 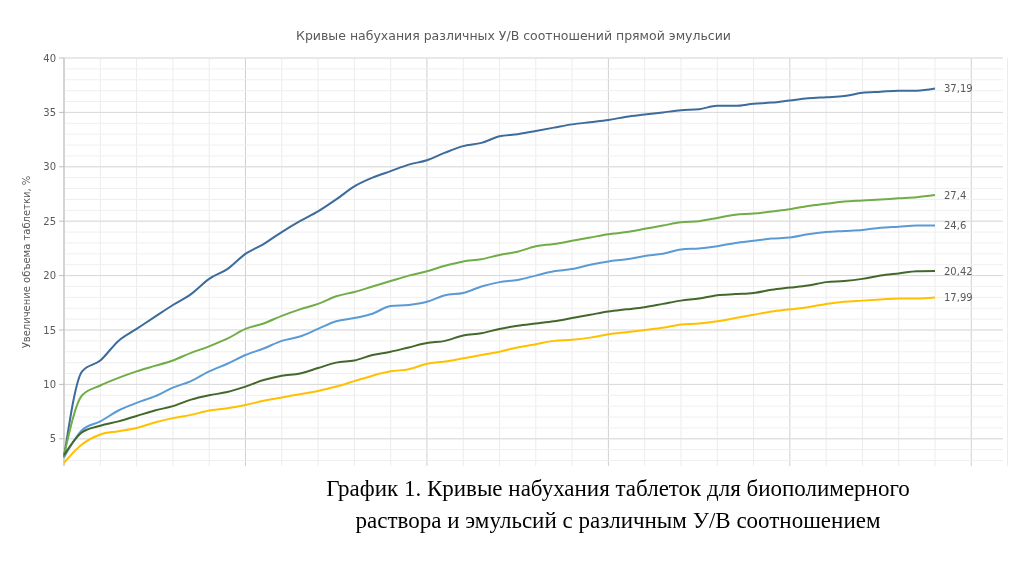 I want to click on y-tick-label: 40, so click(x=49, y=58).